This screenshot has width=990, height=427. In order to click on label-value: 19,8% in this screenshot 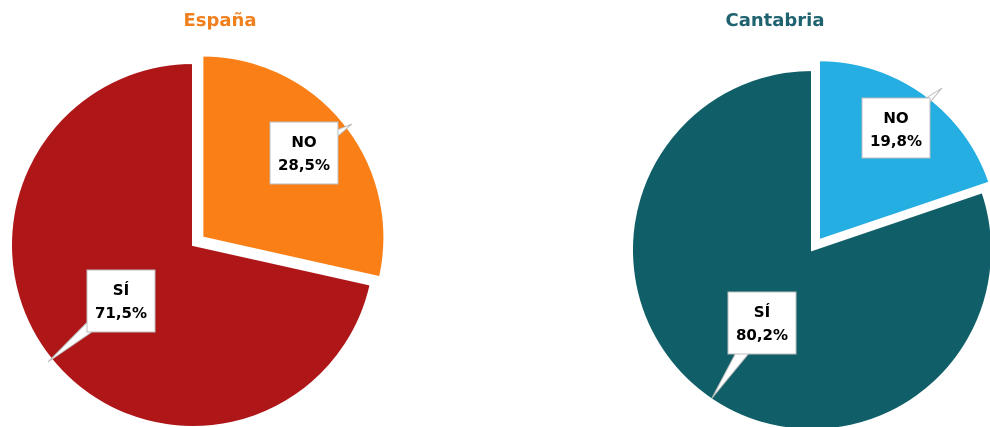, I will do `click(896, 141)`.